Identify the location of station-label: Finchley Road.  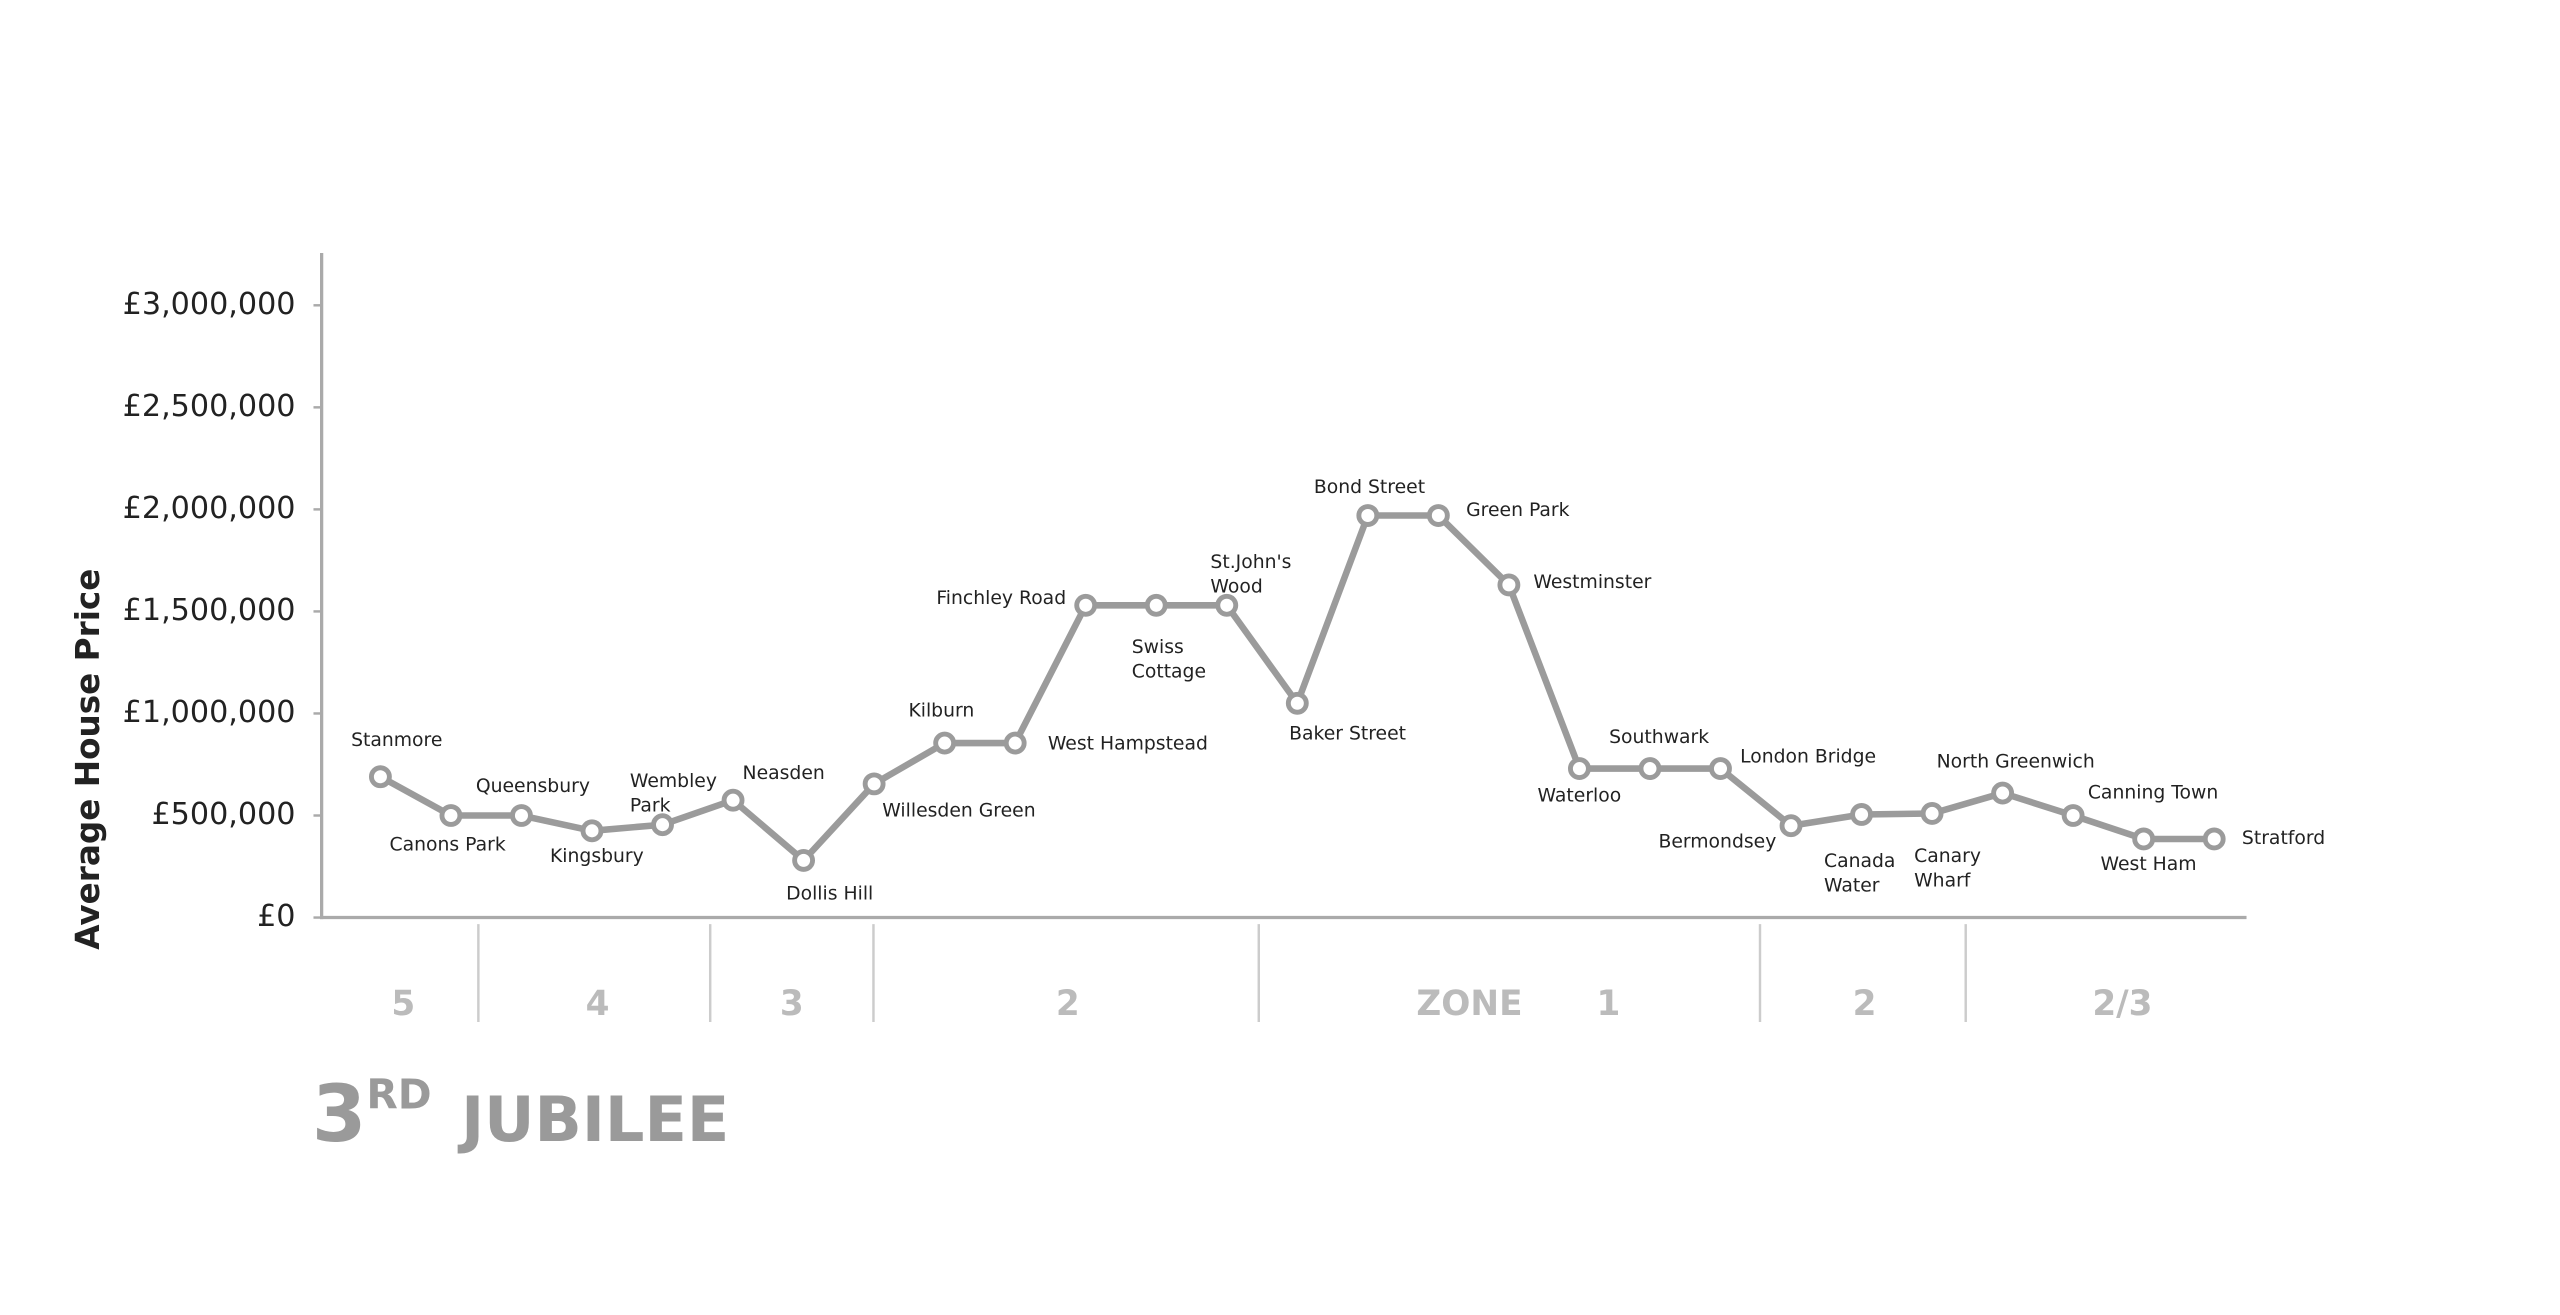
(1001, 597).